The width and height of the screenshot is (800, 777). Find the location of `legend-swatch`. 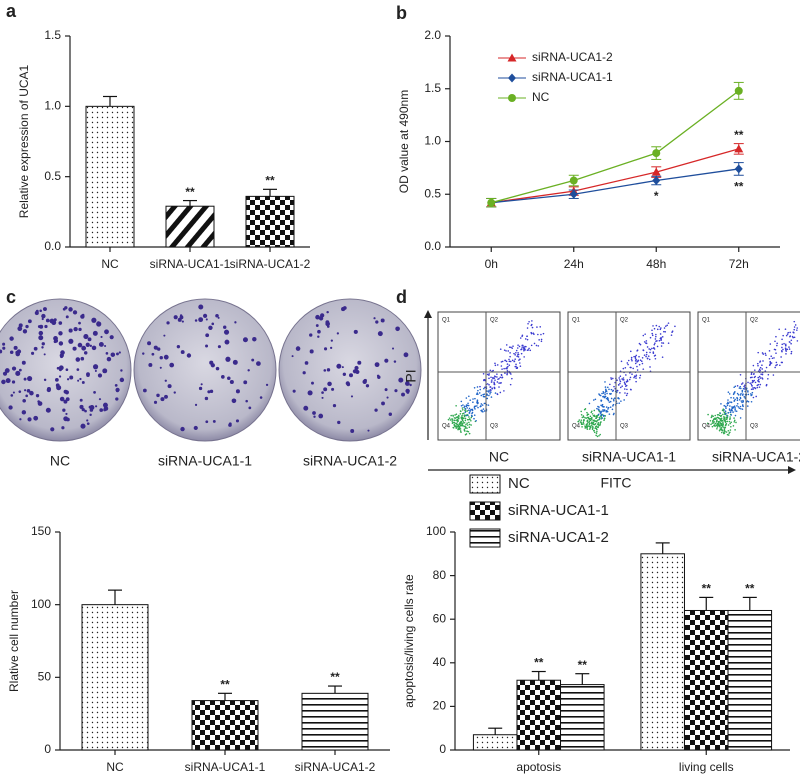

legend-swatch is located at coordinates (485, 538).